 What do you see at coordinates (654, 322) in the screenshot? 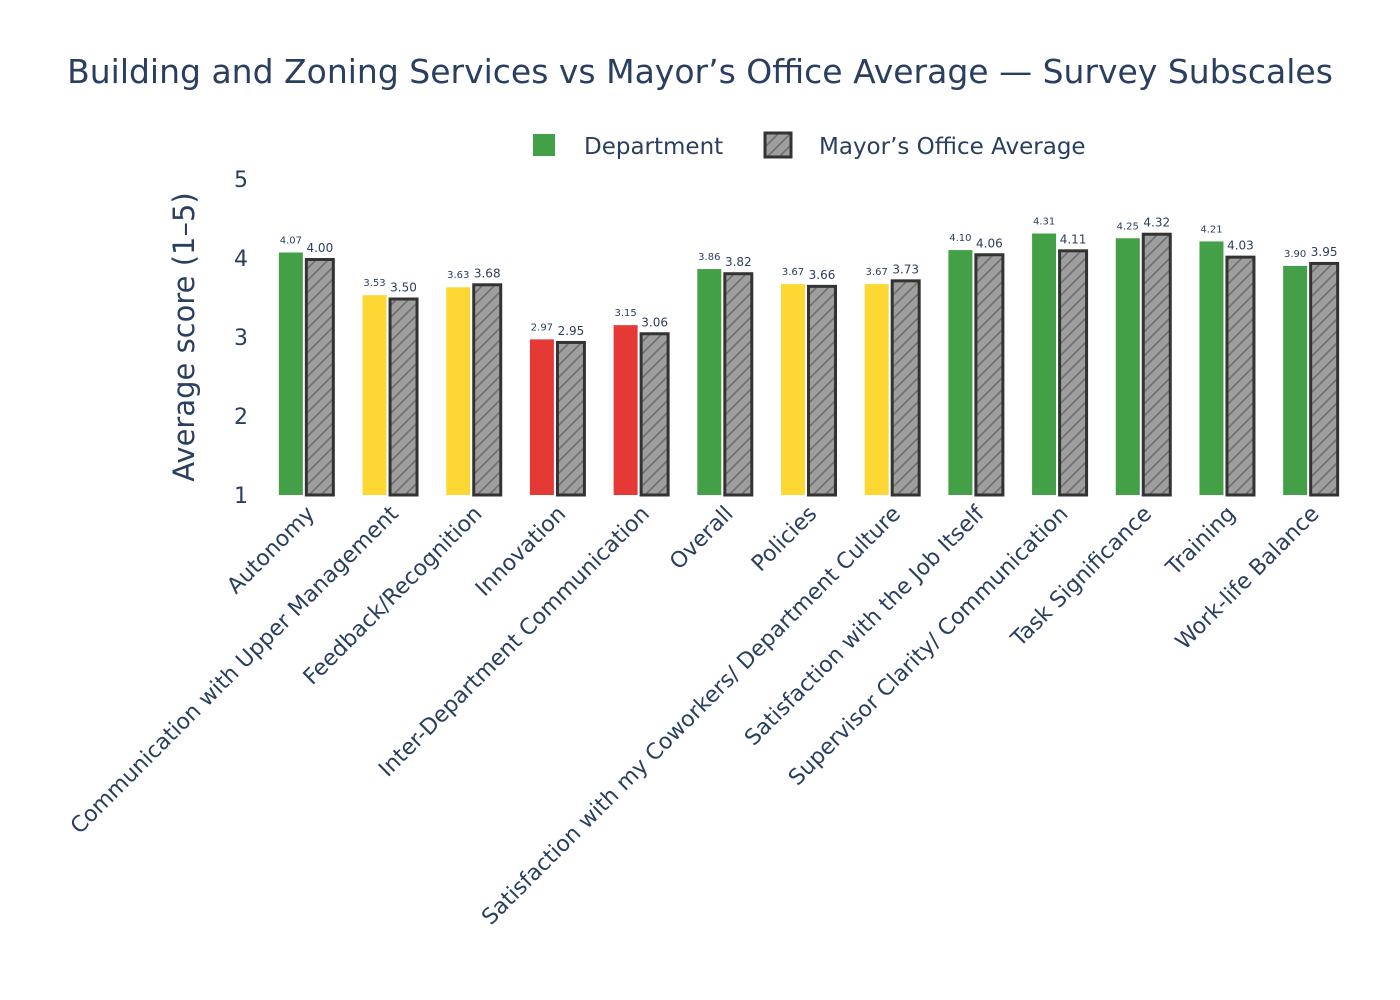
I see `data-label-mayors-office-average-inter-department-communication: 3.06` at bounding box center [654, 322].